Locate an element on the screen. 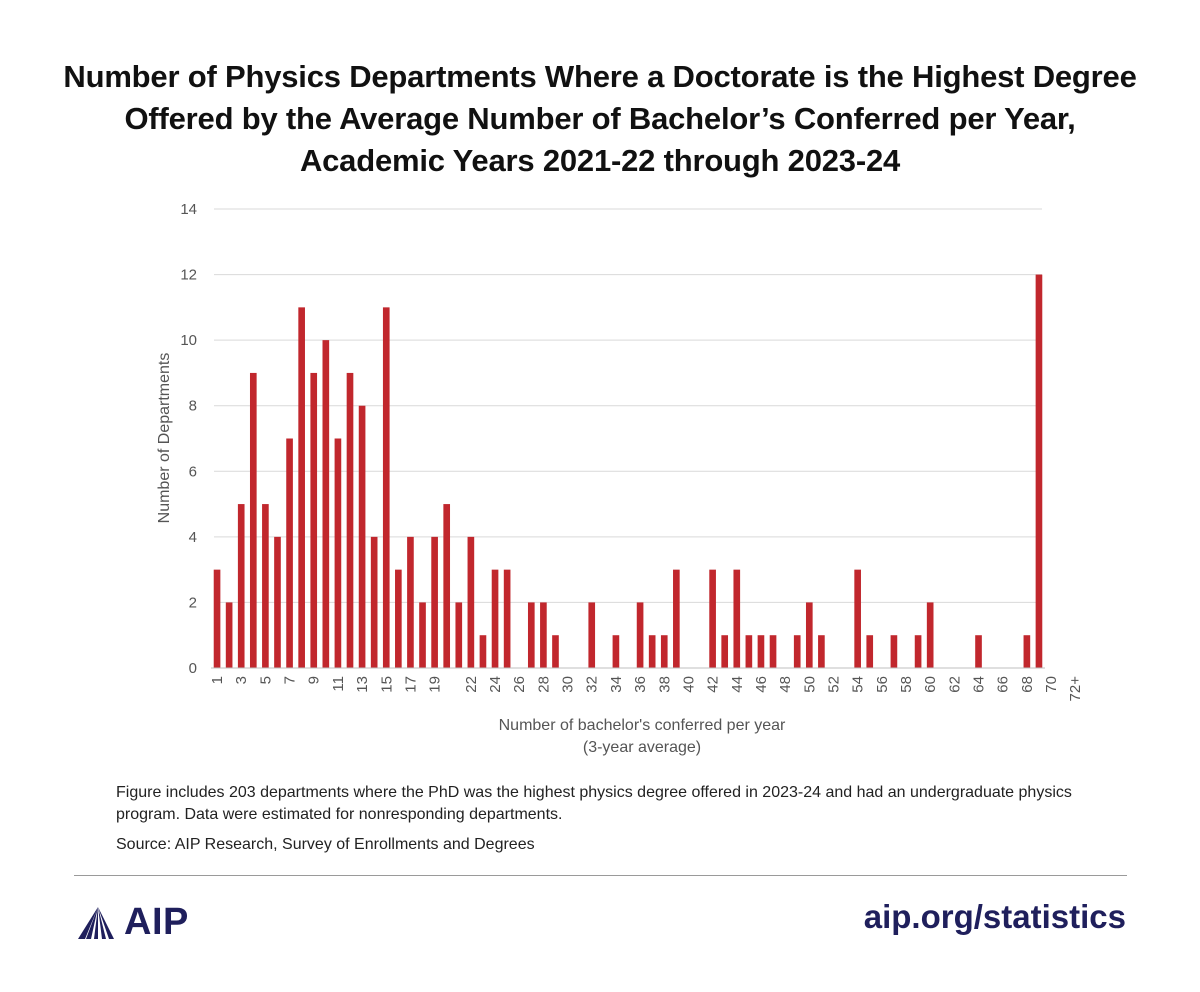  x-tick-label: 5 is located at coordinates (265, 680).